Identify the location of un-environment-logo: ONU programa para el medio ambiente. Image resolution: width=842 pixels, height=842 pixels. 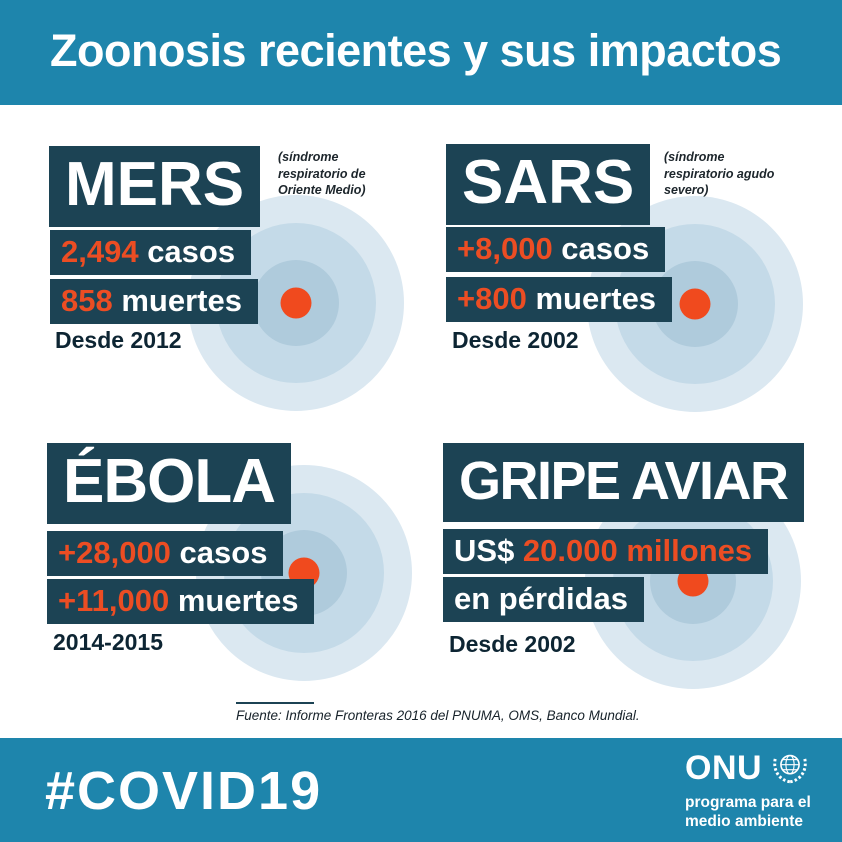
(748, 791).